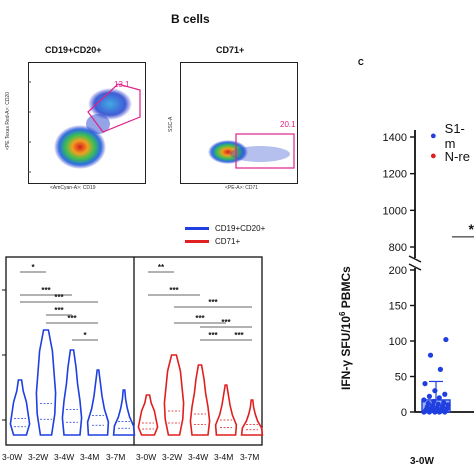 The image size is (474, 474). What do you see at coordinates (346, 352) in the screenshot?
I see `y-axis-title-main: IFN-γ SFU/10` at bounding box center [346, 352].